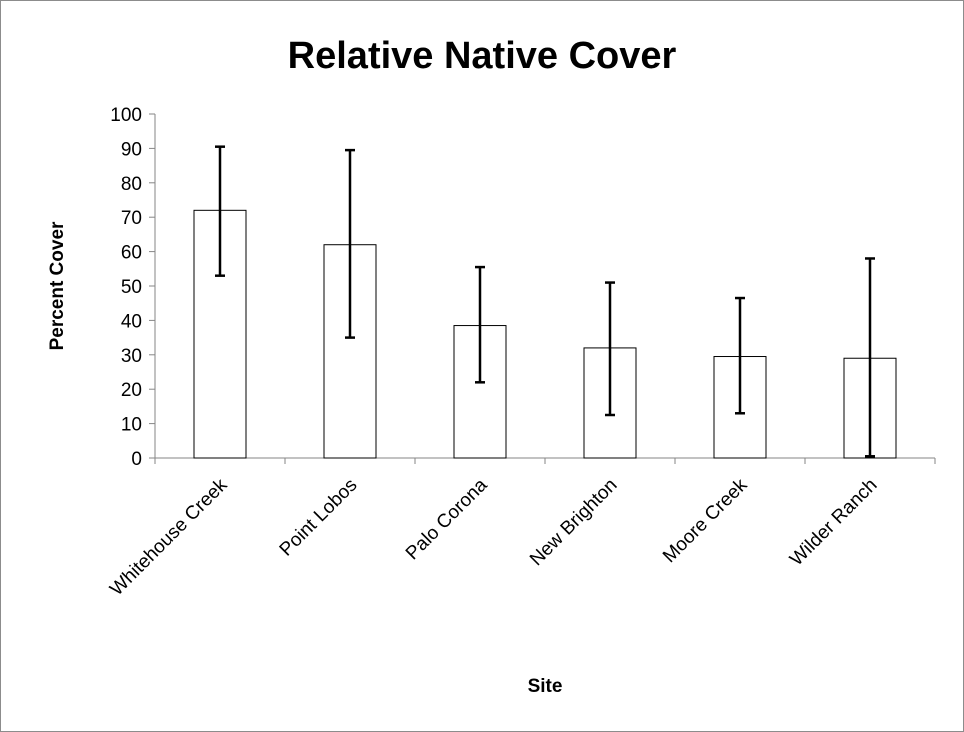 This screenshot has height=732, width=964. I want to click on chart-title: Relative Native Cover, so click(482, 56).